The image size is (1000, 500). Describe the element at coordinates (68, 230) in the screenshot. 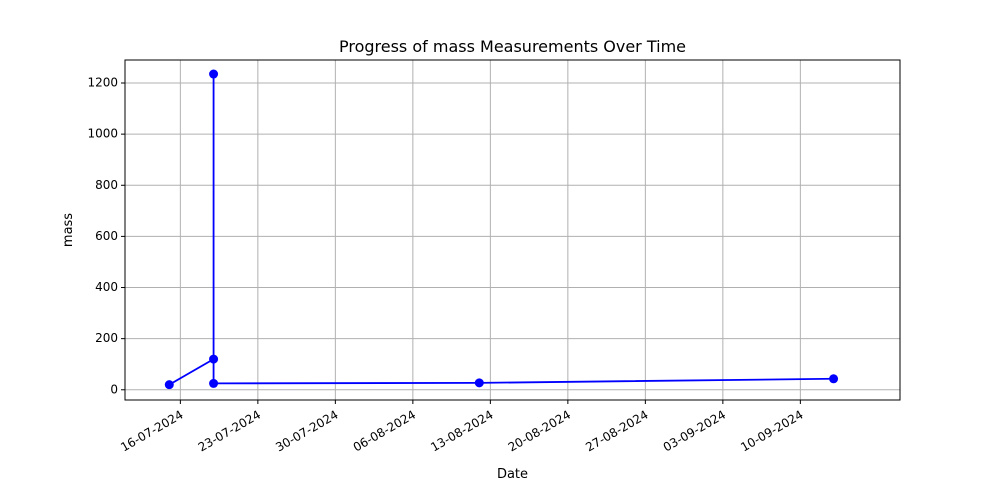

I see `y-axis-label: mass` at that location.